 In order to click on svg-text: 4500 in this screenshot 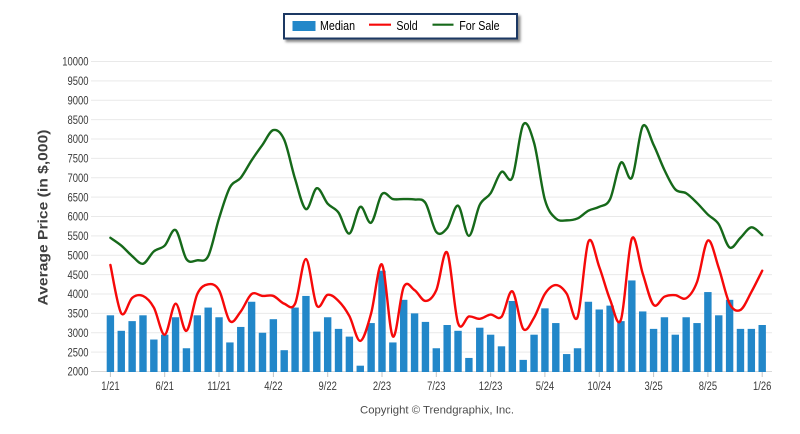, I will do `click(78, 276)`.